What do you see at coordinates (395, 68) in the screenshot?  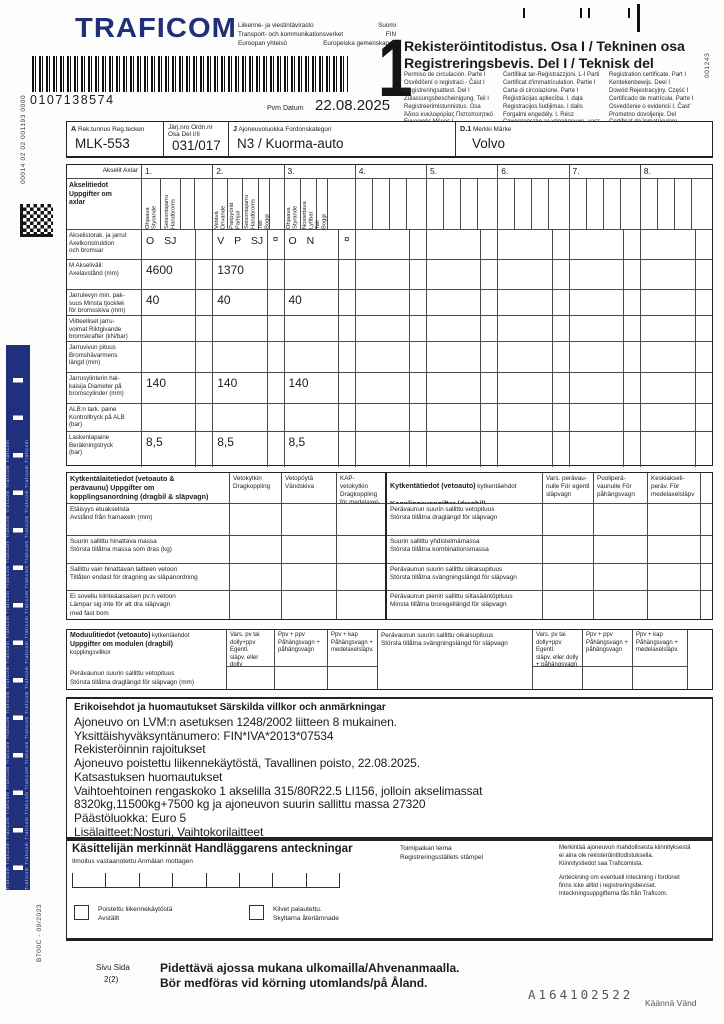 I see `part-number: 1` at bounding box center [395, 68].